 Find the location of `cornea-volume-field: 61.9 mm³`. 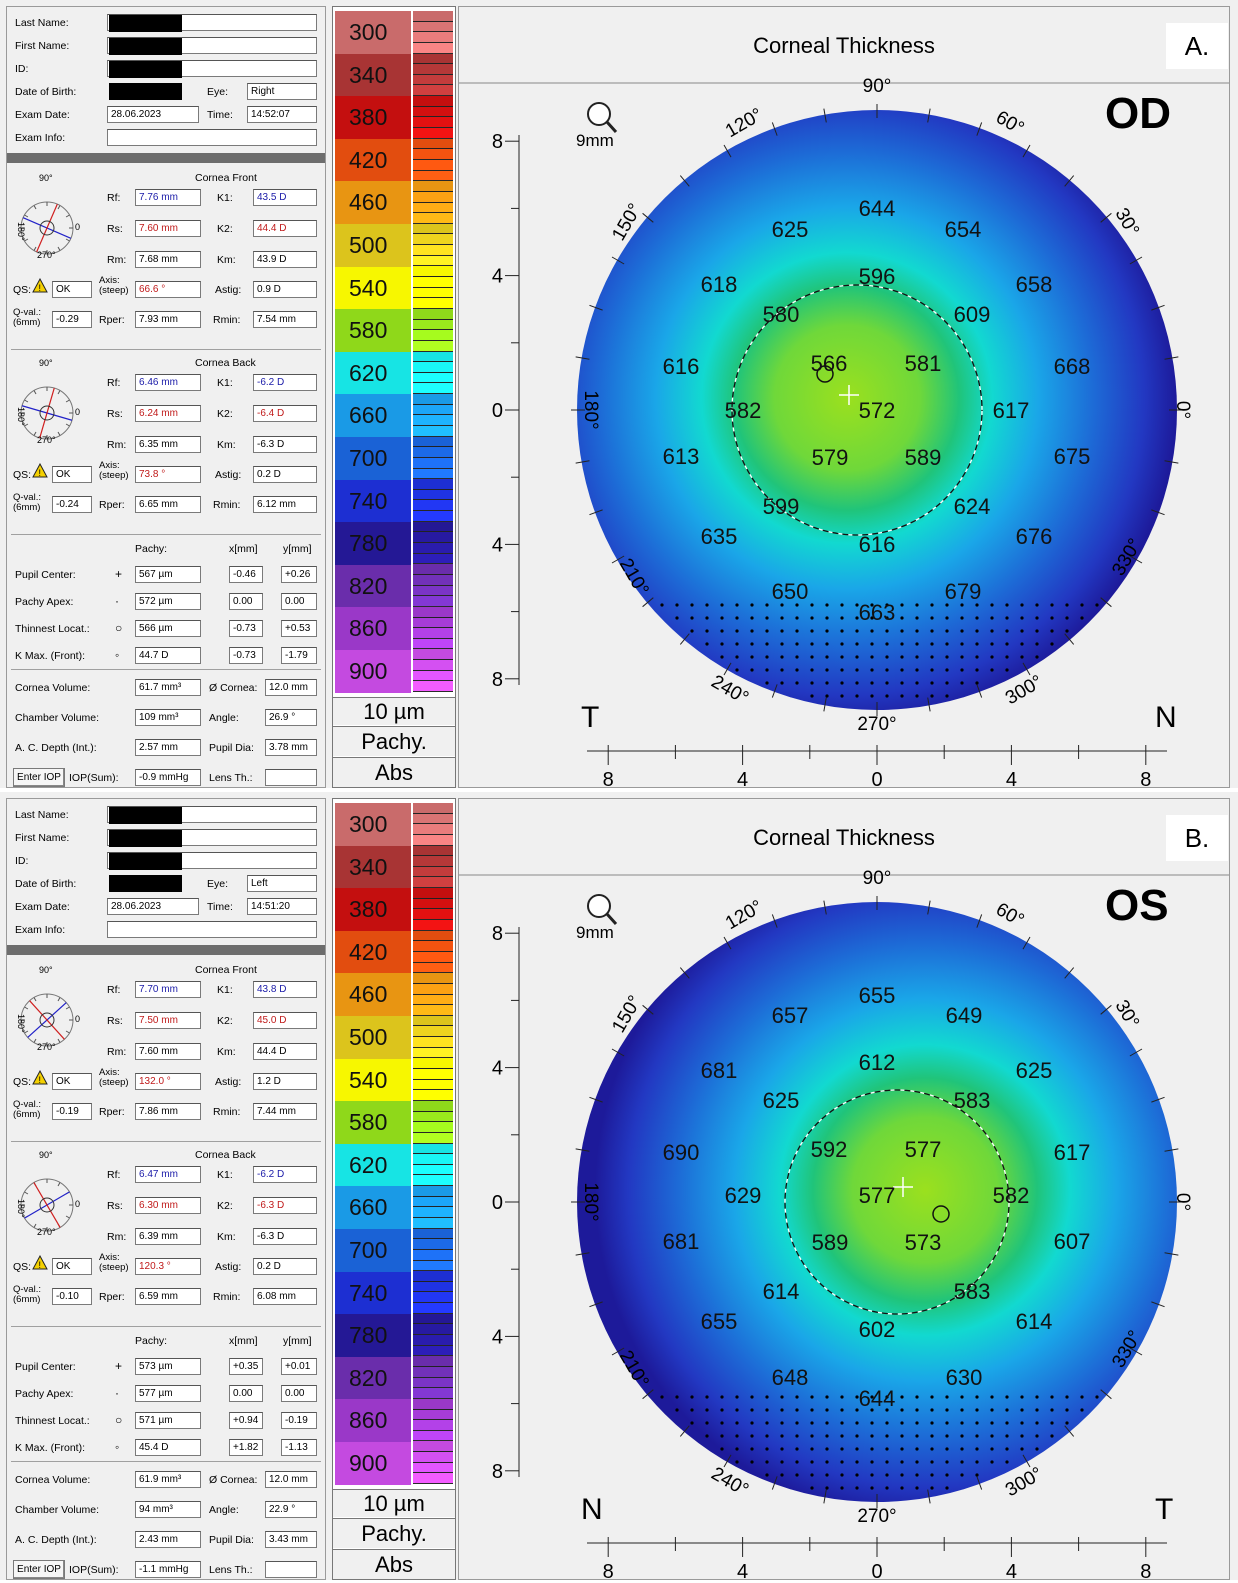

cornea-volume-field: 61.9 mm³ is located at coordinates (168, 1479).